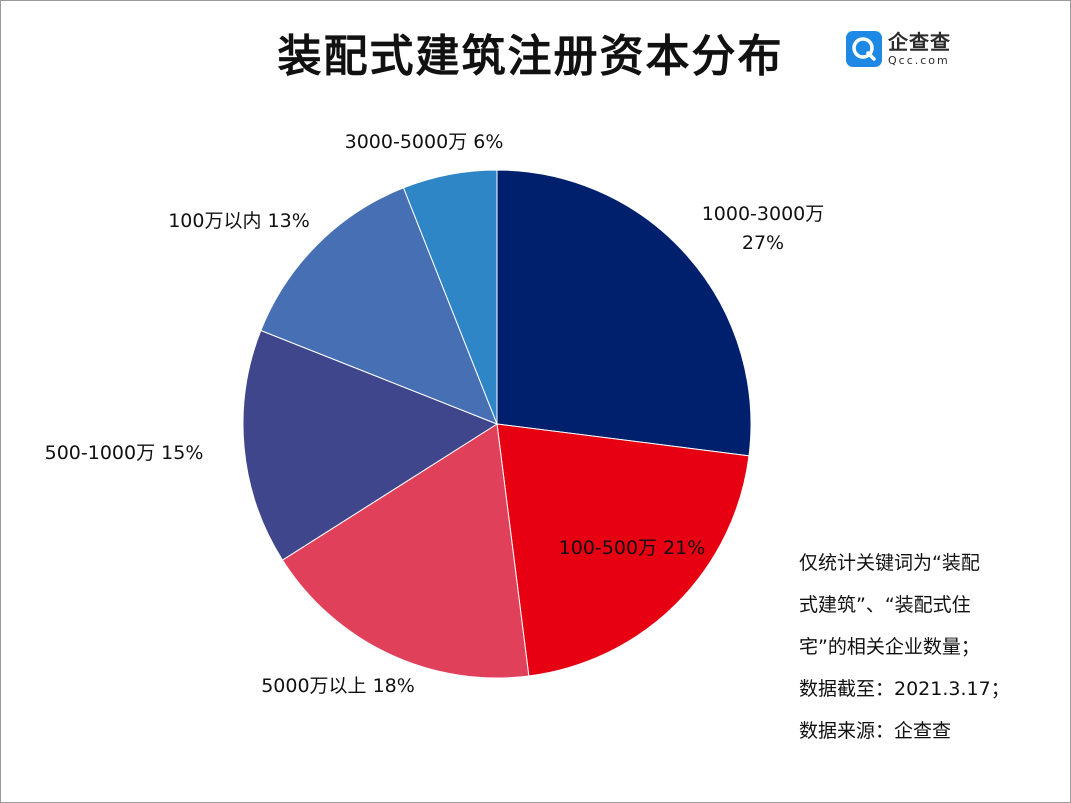 The image size is (1071, 803). I want to click on footnote-line: 式建筑”、“装配式住, so click(885, 605).